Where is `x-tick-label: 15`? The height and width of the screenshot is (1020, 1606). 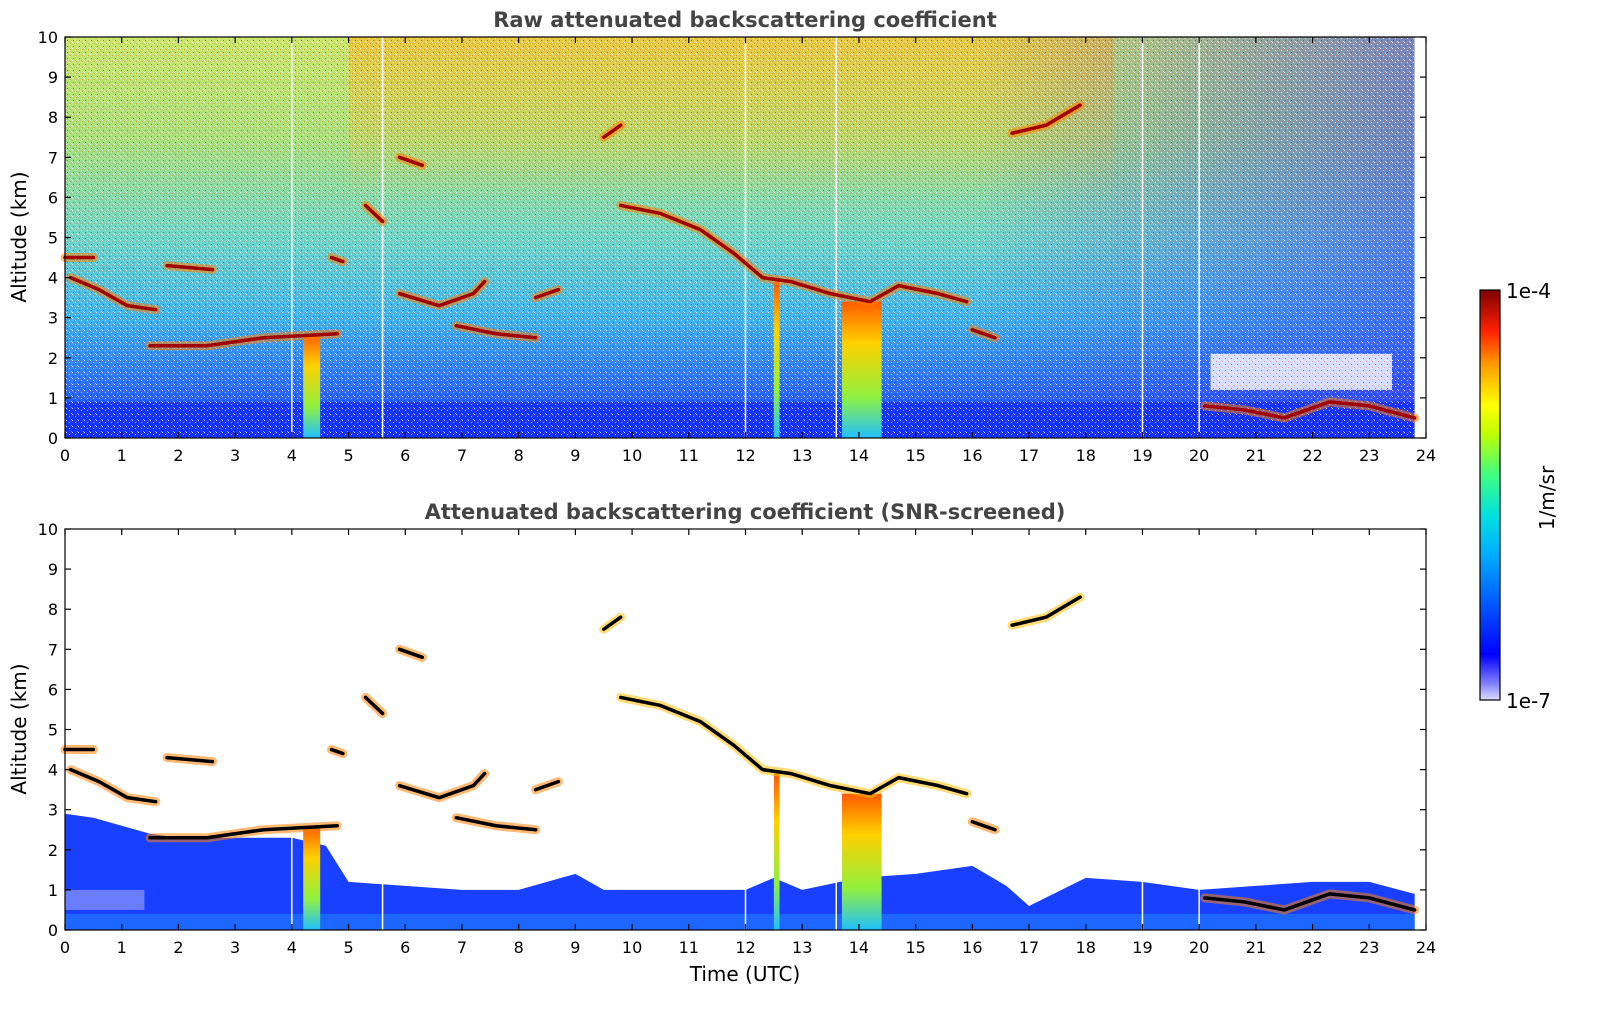 x-tick-label: 15 is located at coordinates (915, 455).